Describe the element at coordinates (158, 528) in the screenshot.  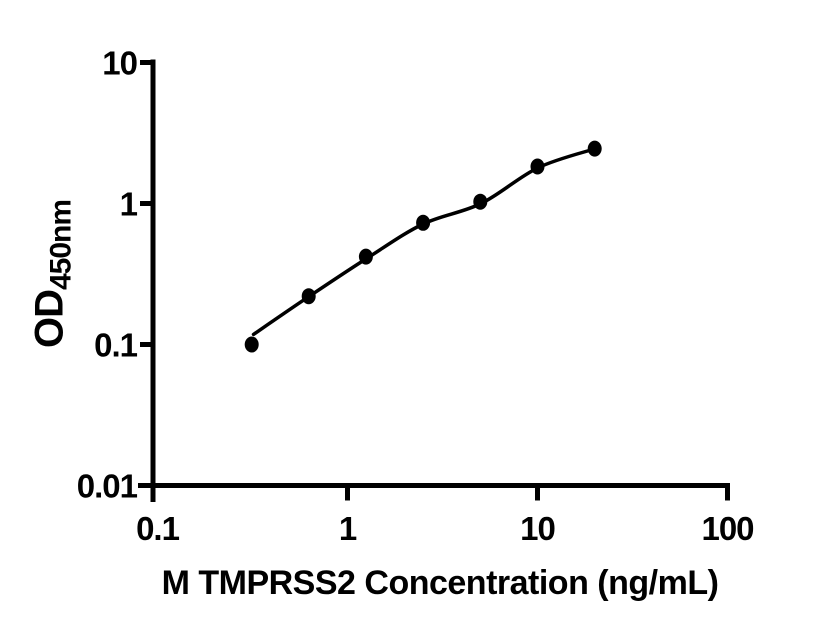
I see `x-tick-label-0.1: 0.1` at that location.